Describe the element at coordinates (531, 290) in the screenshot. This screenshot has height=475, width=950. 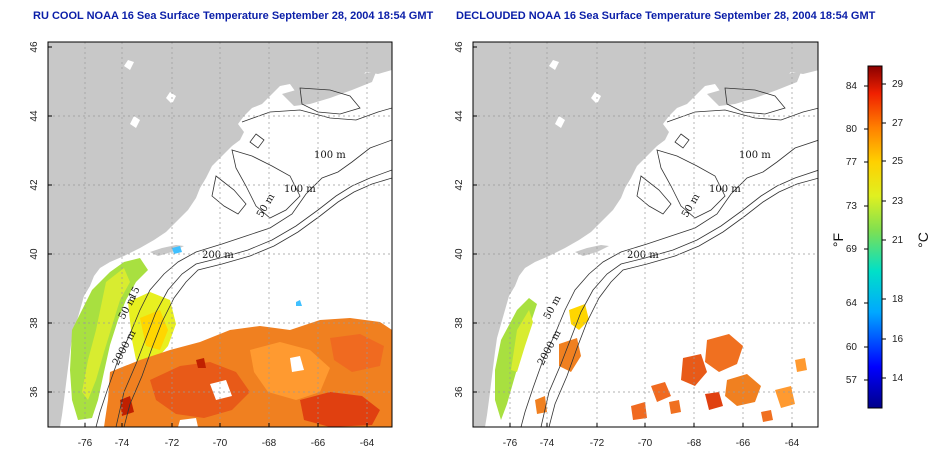
I see `delaware-bay` at that location.